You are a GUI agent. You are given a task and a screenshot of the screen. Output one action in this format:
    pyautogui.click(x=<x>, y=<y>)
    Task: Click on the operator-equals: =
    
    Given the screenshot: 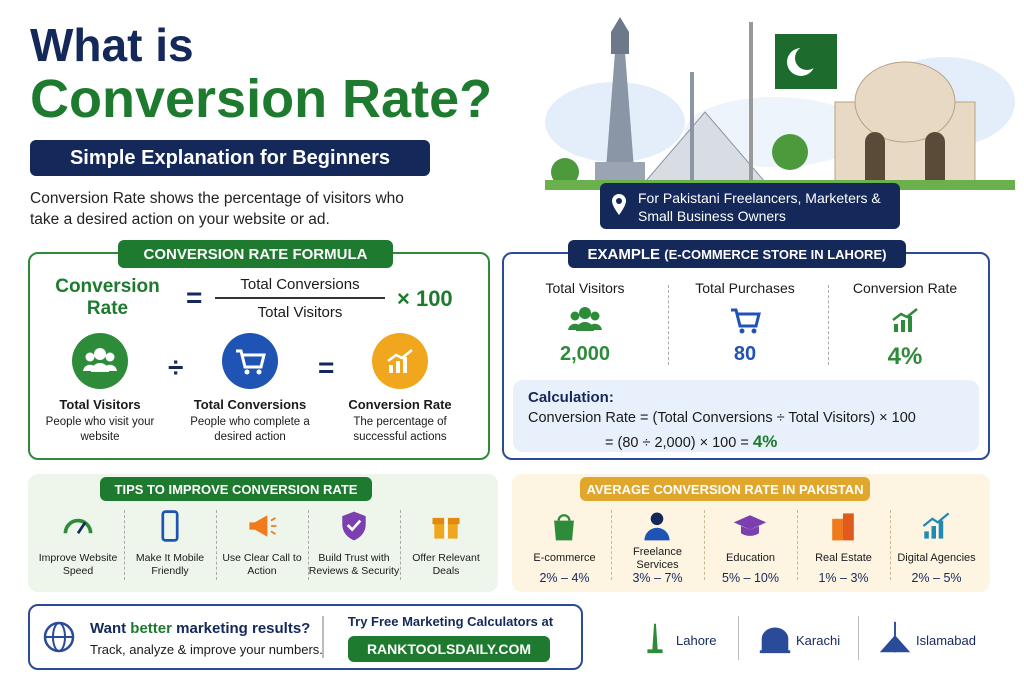 What is the action you would take?
    pyautogui.click(x=326, y=367)
    